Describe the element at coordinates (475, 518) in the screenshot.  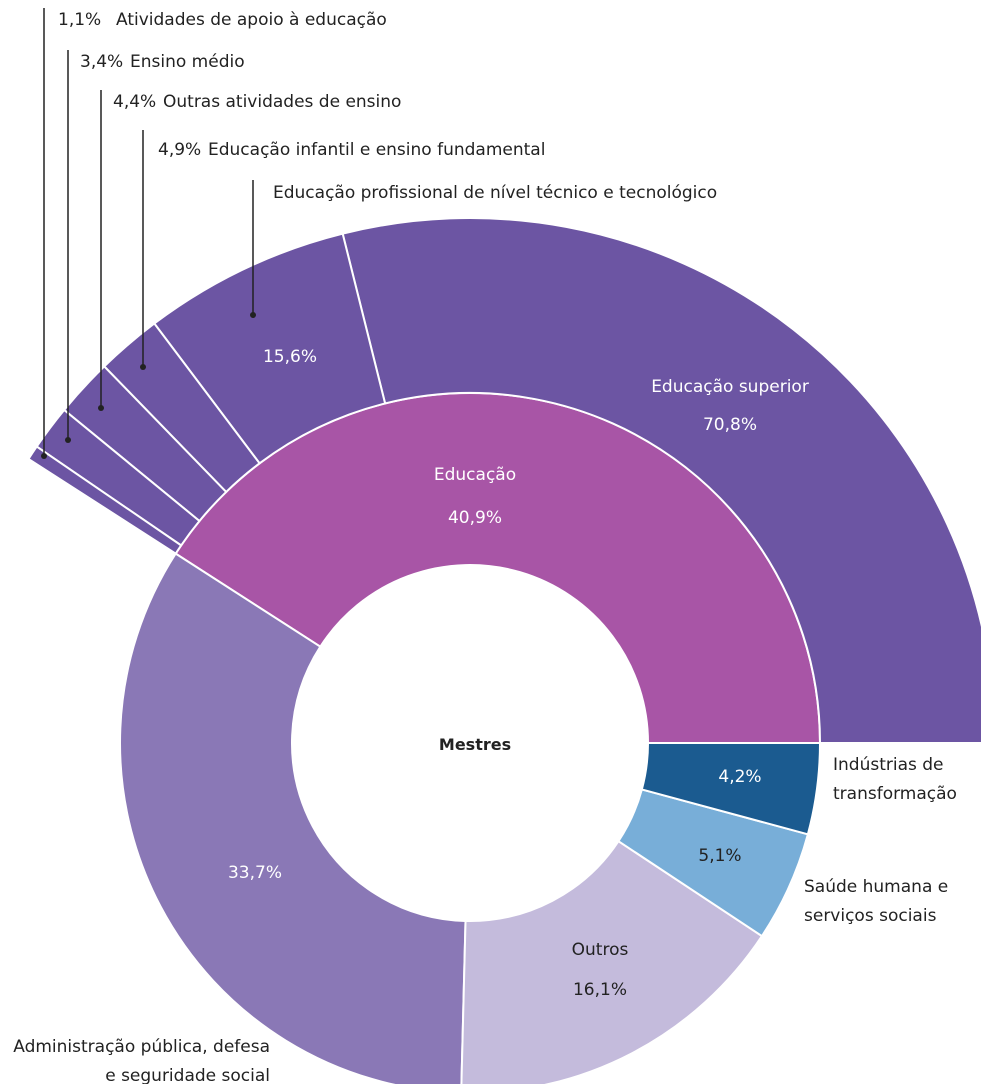
I see `value-label: 40,9%` at that location.